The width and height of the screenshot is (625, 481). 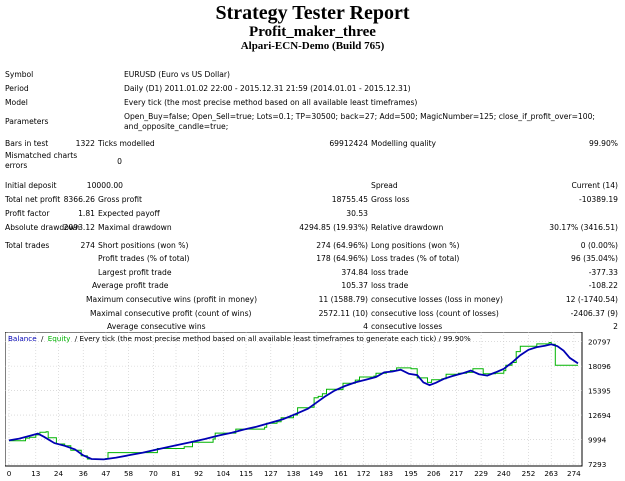 I want to click on x-tick-label: 58, so click(x=129, y=473).